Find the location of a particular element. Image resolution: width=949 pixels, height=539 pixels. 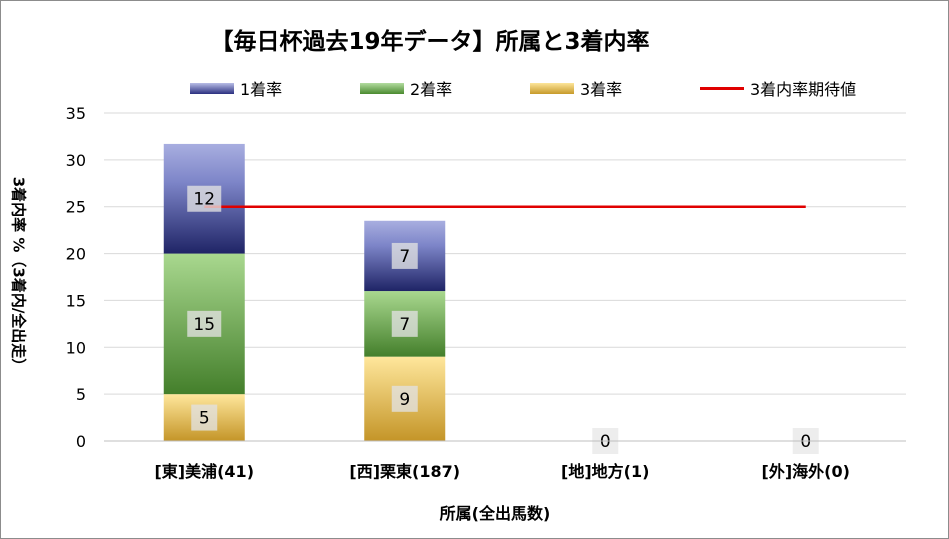

x-tick-label: [外]海外(0) is located at coordinates (806, 471).